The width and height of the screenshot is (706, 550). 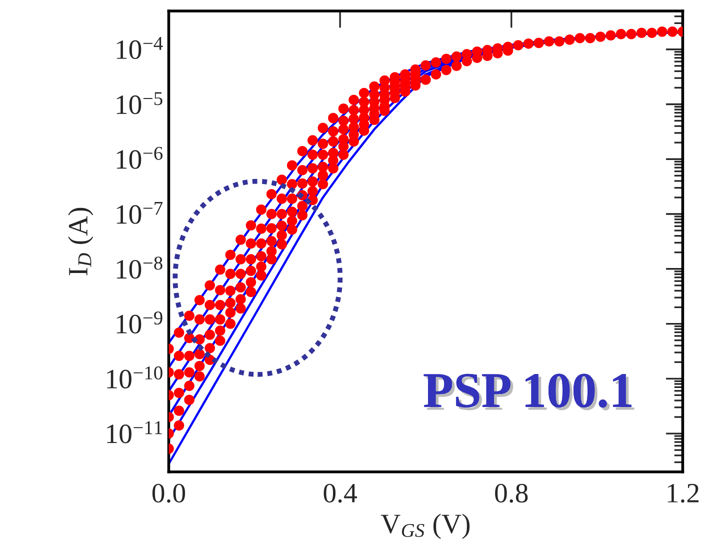 What do you see at coordinates (139, 157) in the screenshot?
I see `y-tick-label: 10$^{−6}$` at bounding box center [139, 157].